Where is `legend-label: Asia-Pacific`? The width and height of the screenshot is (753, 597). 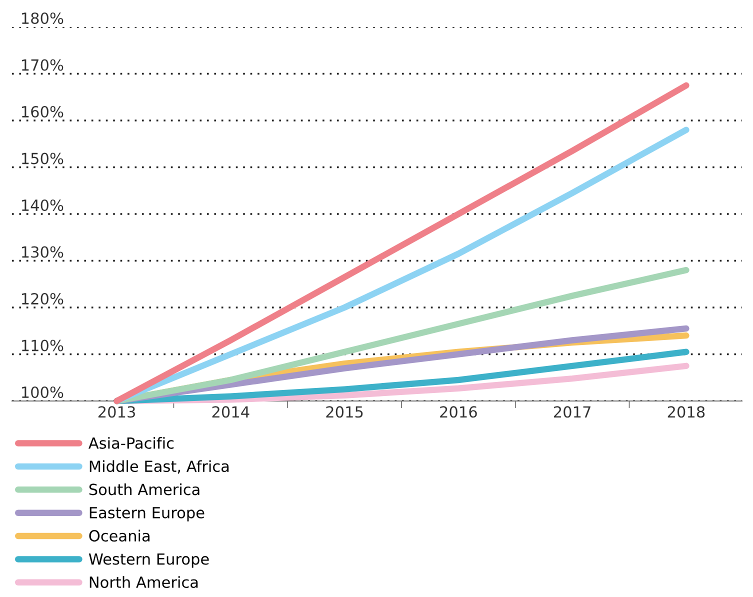
legend-label: Asia-Pacific is located at coordinates (131, 443).